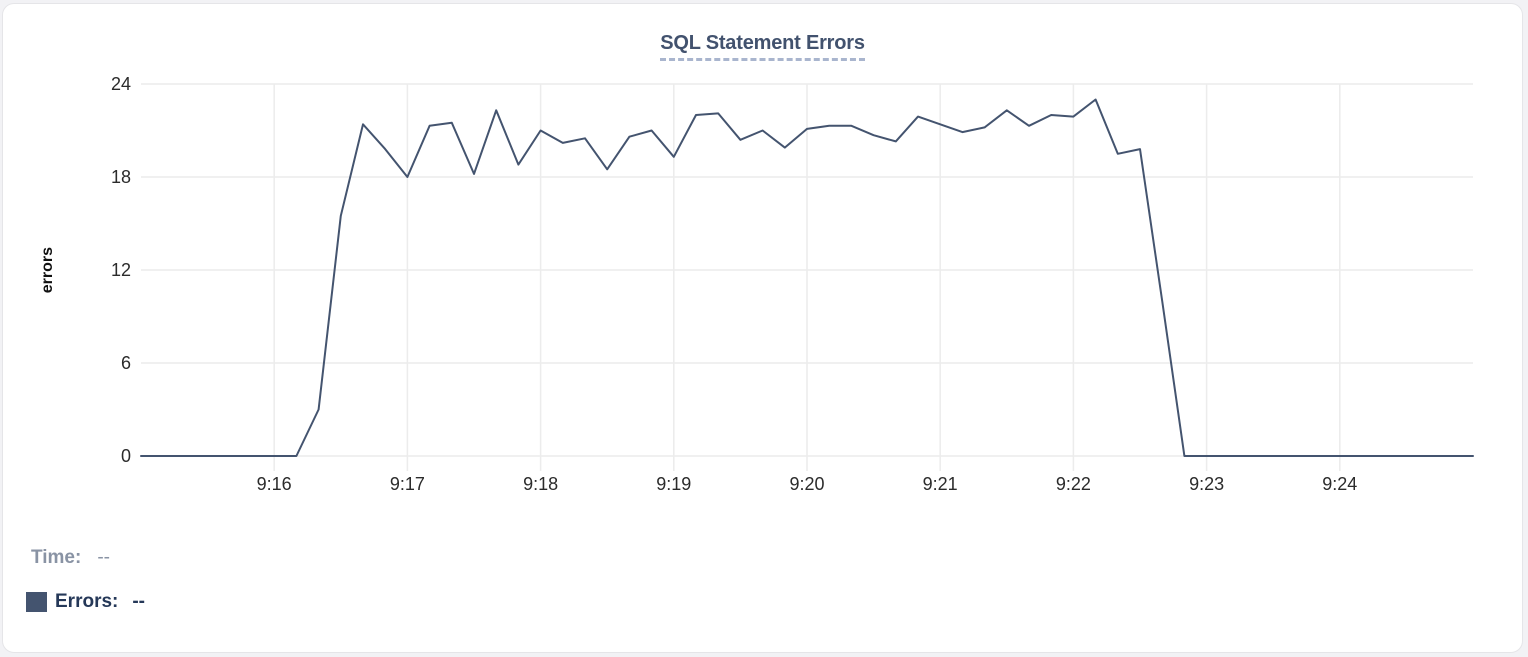 The width and height of the screenshot is (1528, 657). I want to click on time-value: --, so click(103, 557).